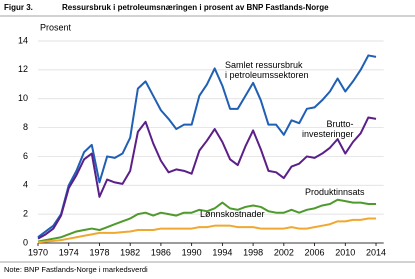 Image resolution: width=415 pixels, height=279 pixels. What do you see at coordinates (345, 252) in the screenshot?
I see `x-tick-label: 2010` at bounding box center [345, 252].